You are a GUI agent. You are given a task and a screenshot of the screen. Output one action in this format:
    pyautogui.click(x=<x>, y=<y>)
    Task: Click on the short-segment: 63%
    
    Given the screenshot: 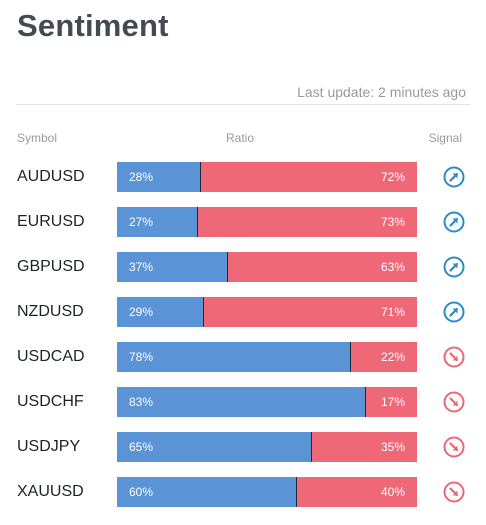 What is the action you would take?
    pyautogui.click(x=322, y=267)
    